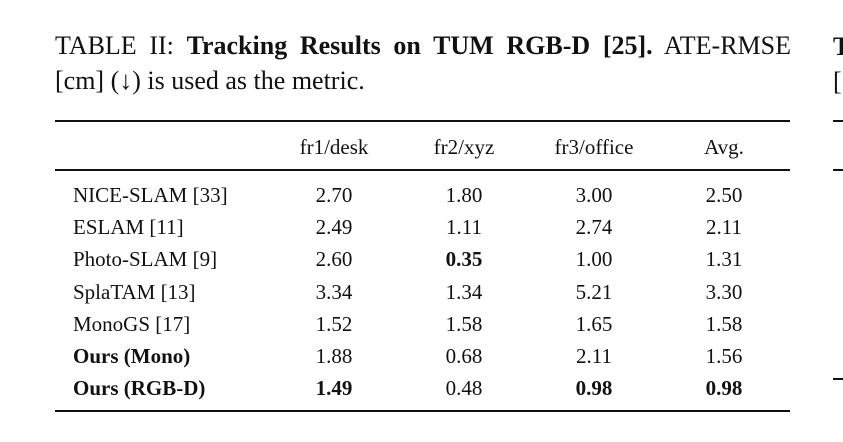 This screenshot has width=843, height=442. What do you see at coordinates (464, 259) in the screenshot?
I see `value-cell: 0.35` at bounding box center [464, 259].